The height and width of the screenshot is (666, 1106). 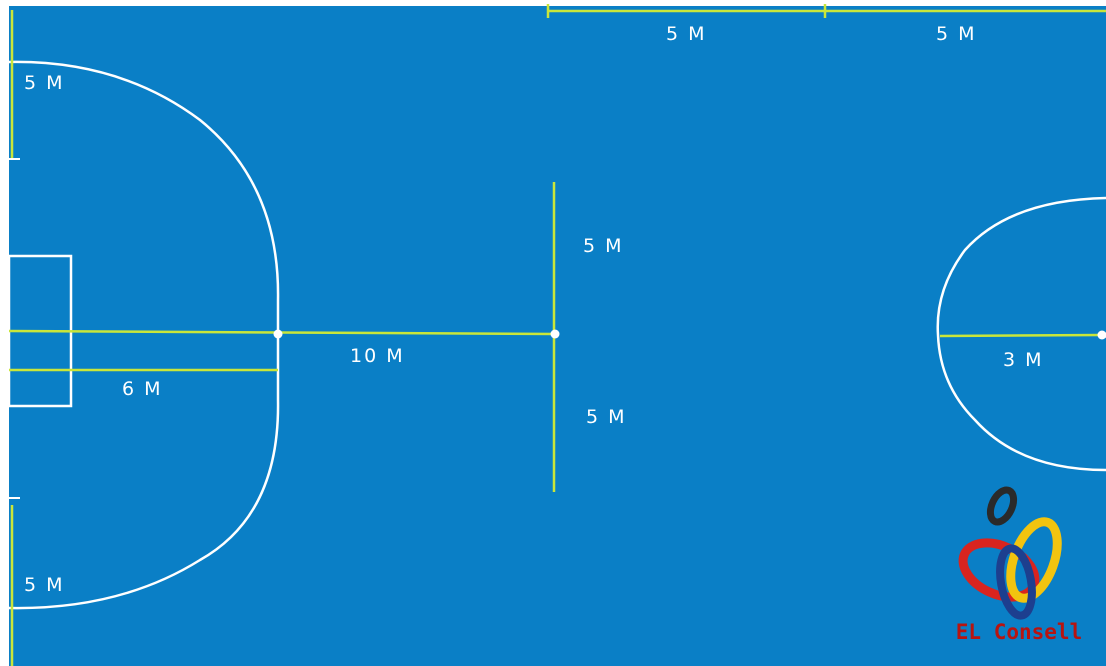 What do you see at coordinates (142, 389) in the screenshot?
I see `label-area-6m: 6 M` at bounding box center [142, 389].